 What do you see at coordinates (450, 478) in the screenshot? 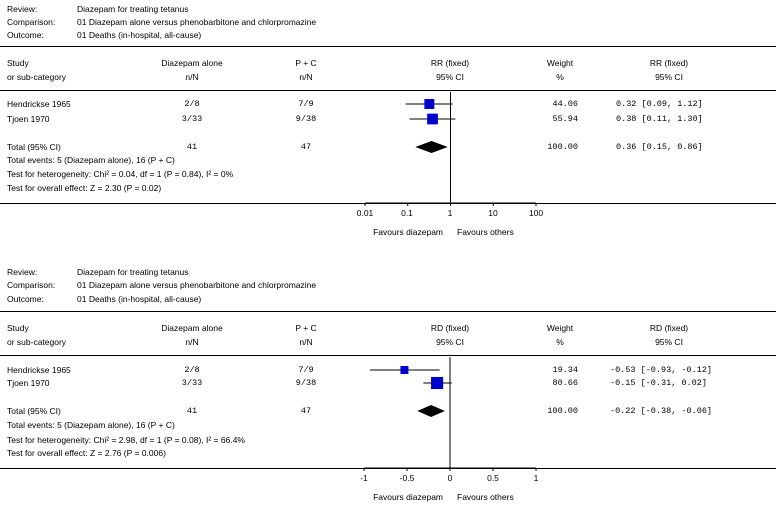
I see `x-tick-label: 0` at bounding box center [450, 478].